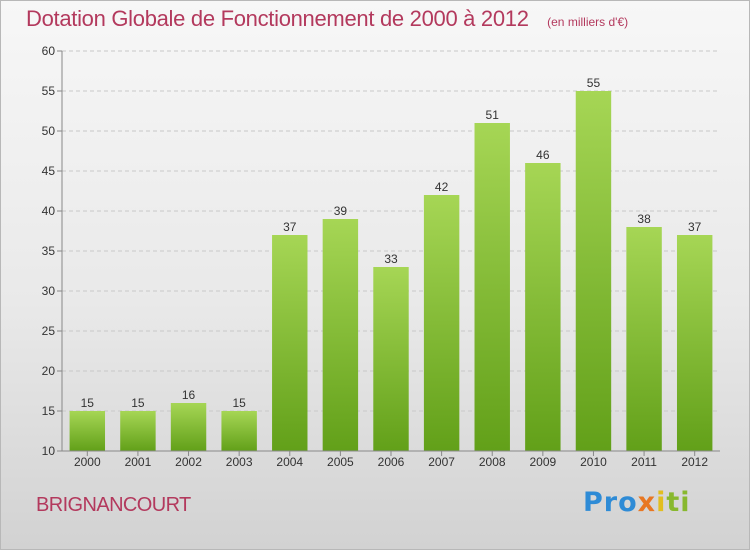  Describe the element at coordinates (391, 462) in the screenshot. I see `x-tick-label: 2006` at that location.